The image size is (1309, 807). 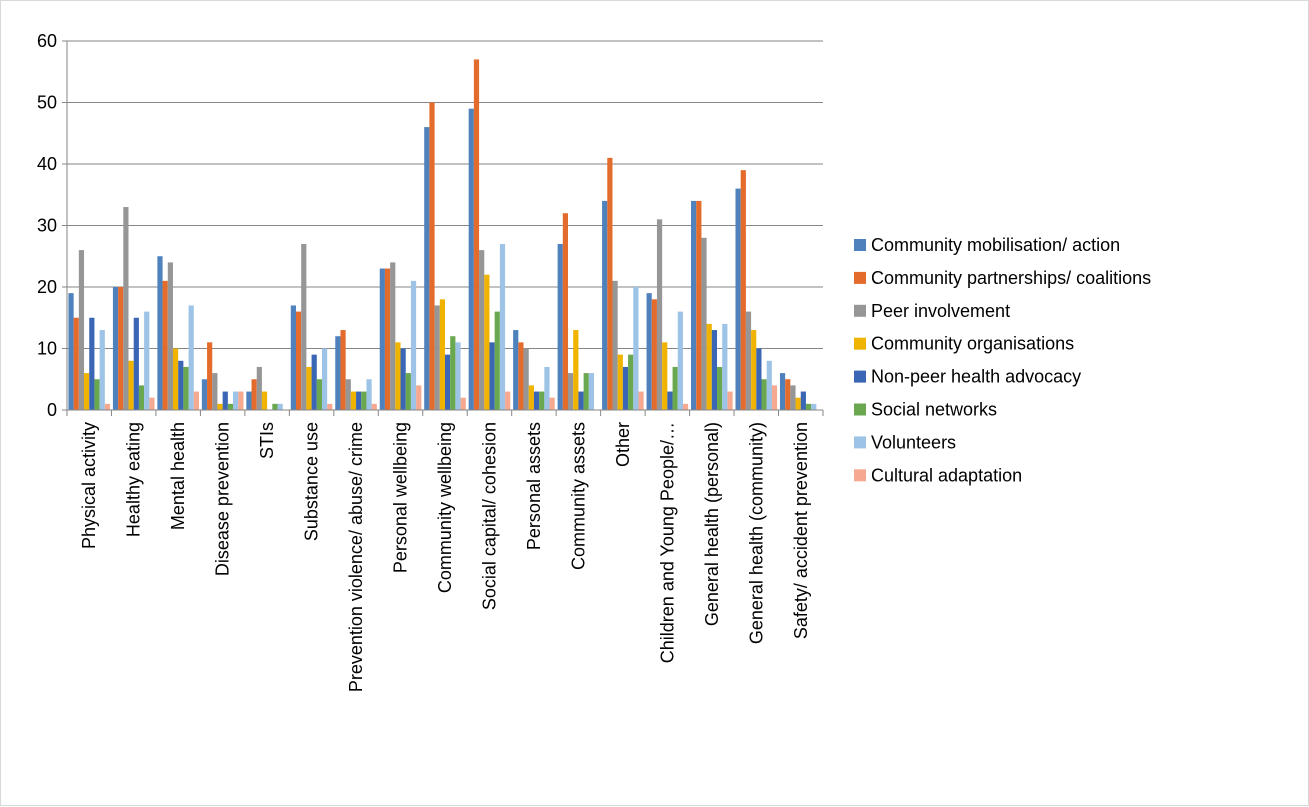 What do you see at coordinates (47, 103) in the screenshot?
I see `y-tick-label: 50` at bounding box center [47, 103].